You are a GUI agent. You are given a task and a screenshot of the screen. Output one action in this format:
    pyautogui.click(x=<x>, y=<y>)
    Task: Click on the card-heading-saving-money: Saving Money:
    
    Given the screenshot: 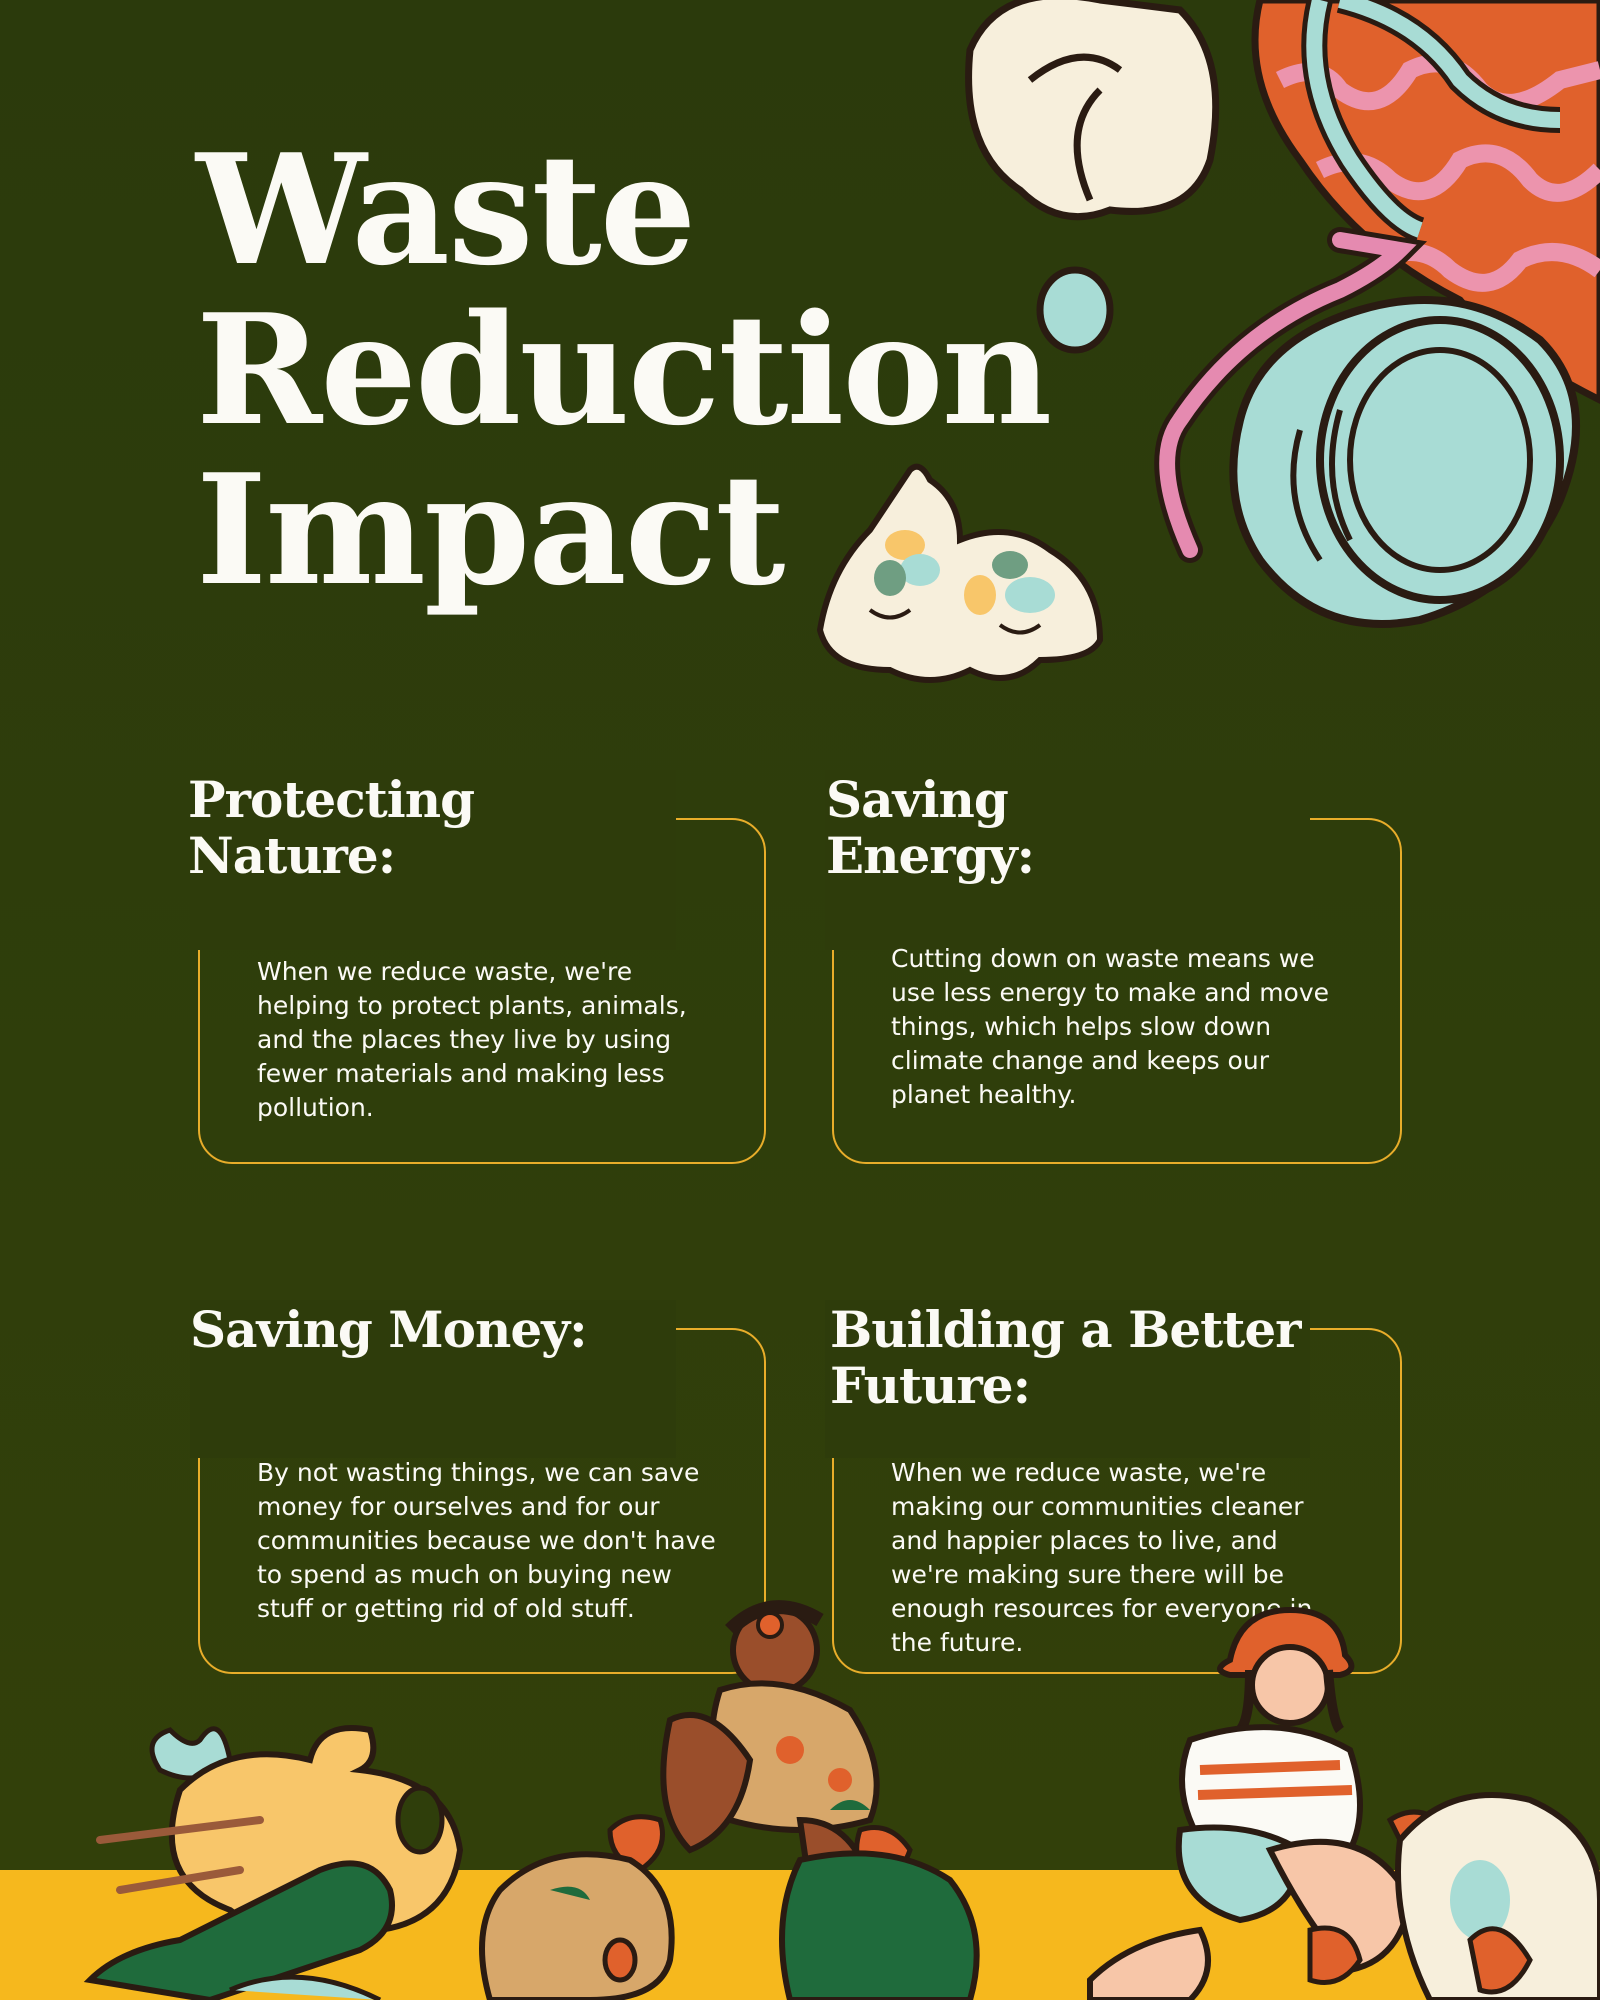 What is the action you would take?
    pyautogui.click(x=389, y=1329)
    